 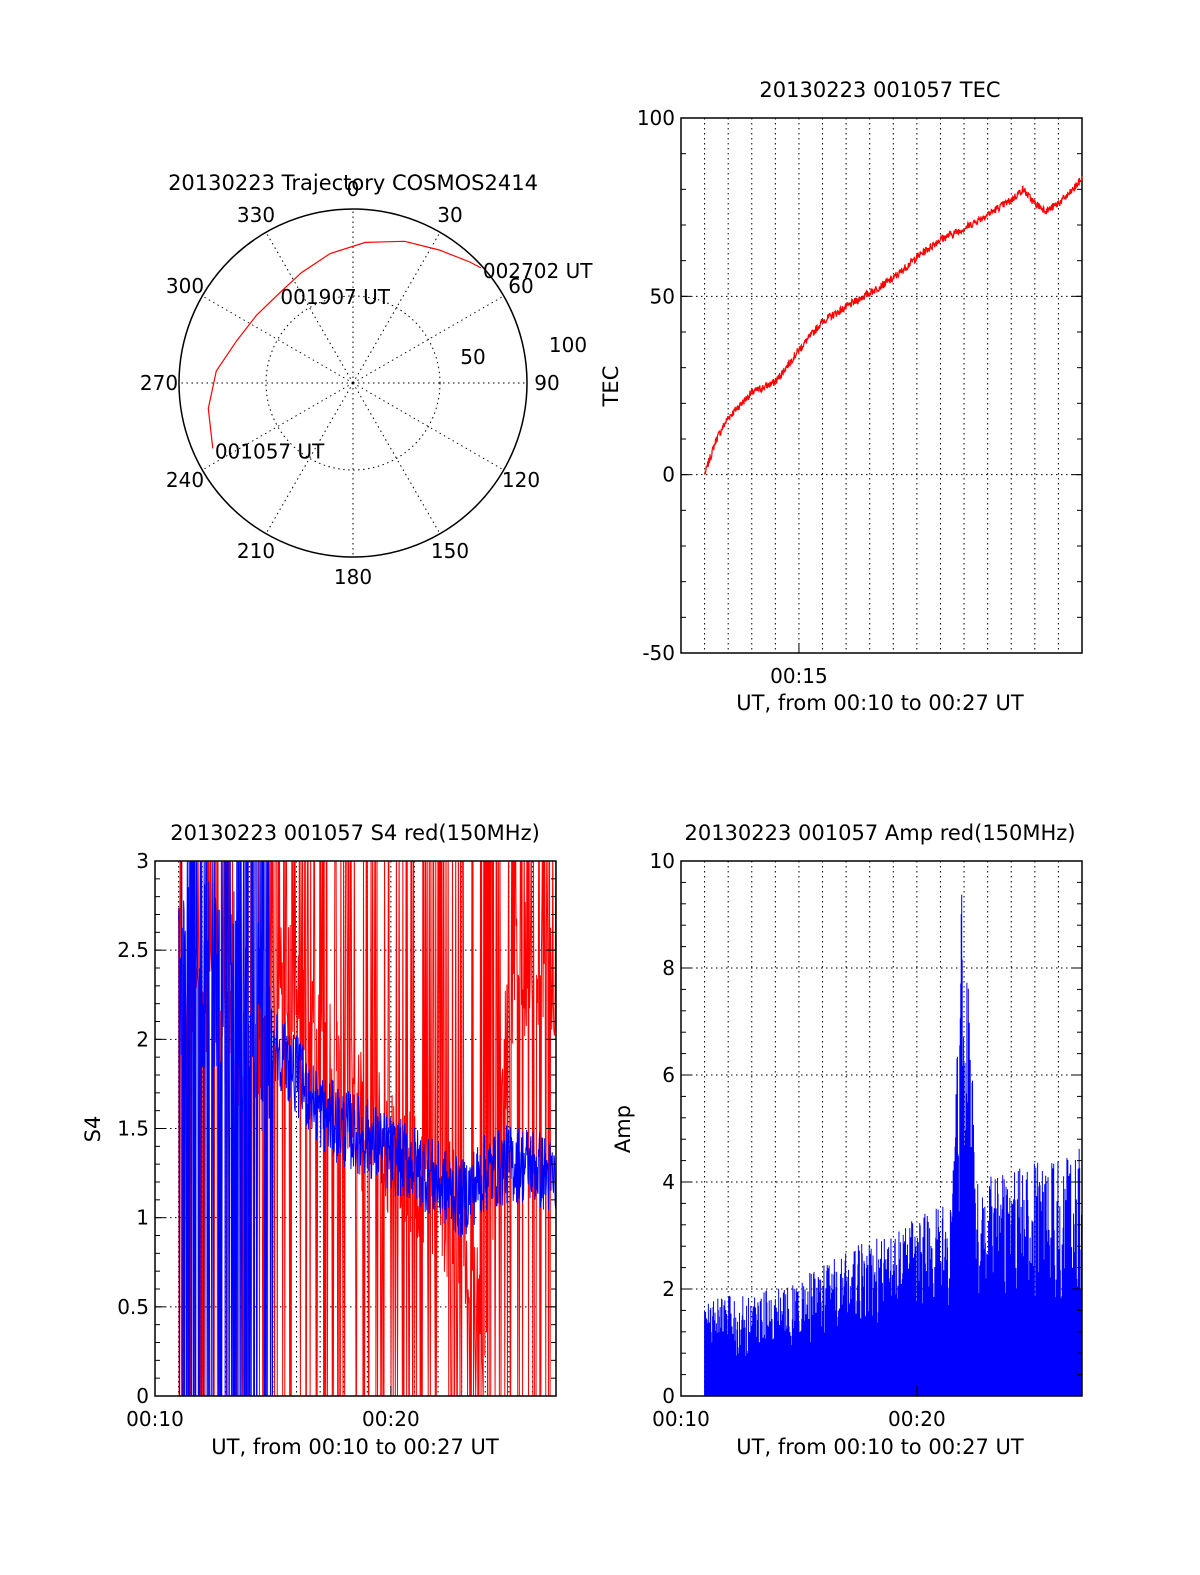 What do you see at coordinates (133, 1129) in the screenshot?
I see `s4-ytick-label: 1.5` at bounding box center [133, 1129].